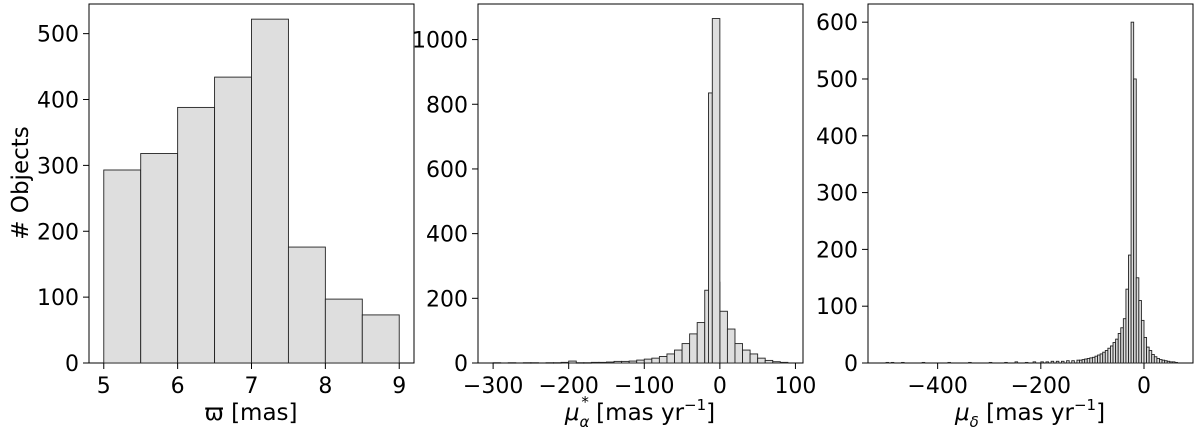 The height and width of the screenshot is (434, 1200). What do you see at coordinates (644, 386) in the screenshot?
I see `x-tick-label: −100` at bounding box center [644, 386].